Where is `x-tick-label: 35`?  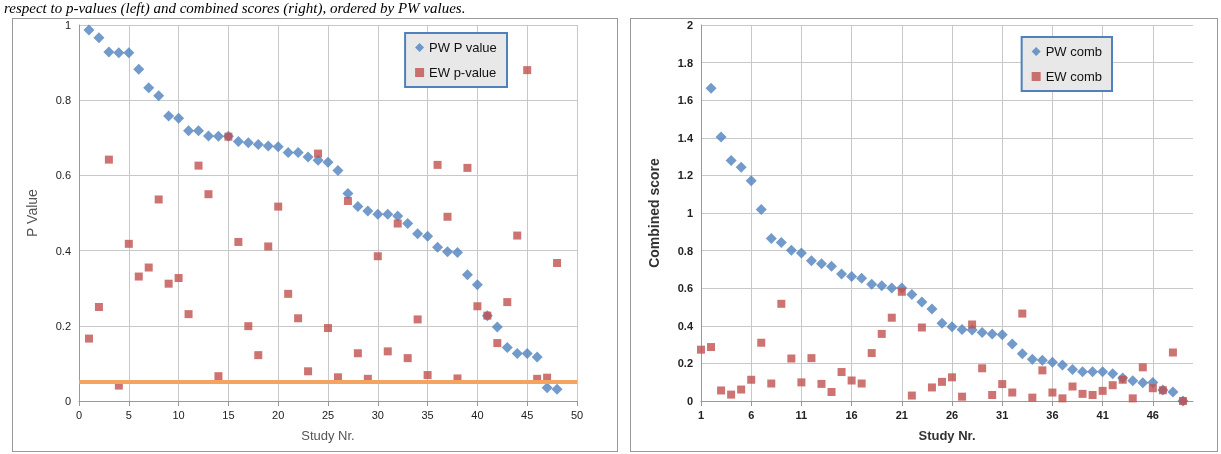 x-tick-label: 35 is located at coordinates (427, 414).